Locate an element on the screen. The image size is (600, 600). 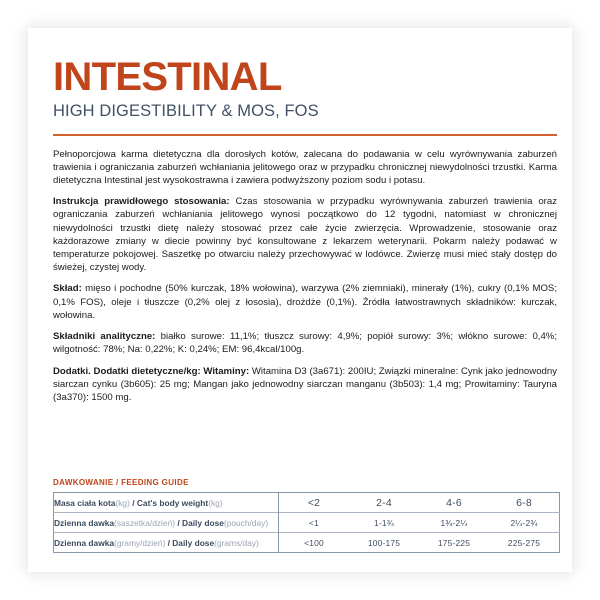
table-cell: 225-275 is located at coordinates (524, 542).